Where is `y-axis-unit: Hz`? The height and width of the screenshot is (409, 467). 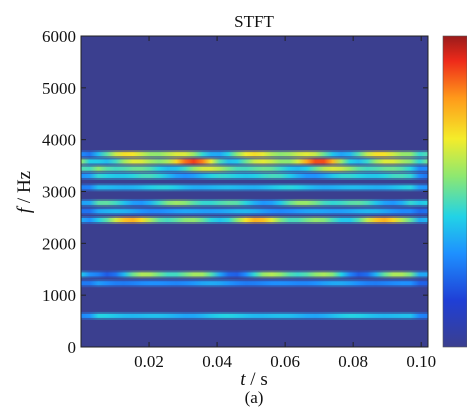
y-axis-unit: Hz is located at coordinates (24, 182).